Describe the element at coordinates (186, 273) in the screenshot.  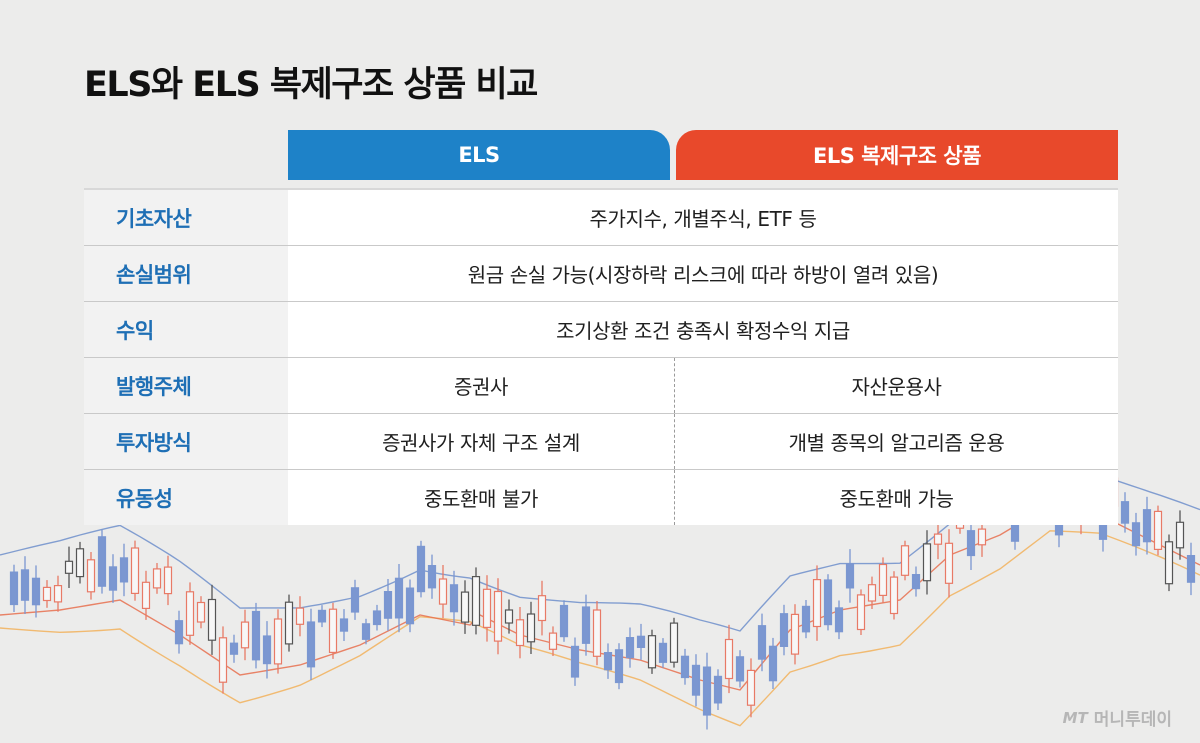
I see `row-label: 손실범위` at that location.